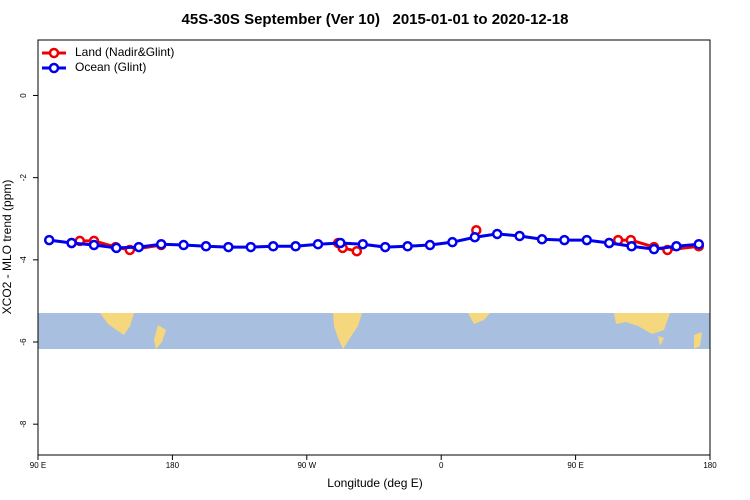 This screenshot has width=750, height=500. What do you see at coordinates (23, 95) in the screenshot?
I see `y-tick-label: 0` at bounding box center [23, 95].